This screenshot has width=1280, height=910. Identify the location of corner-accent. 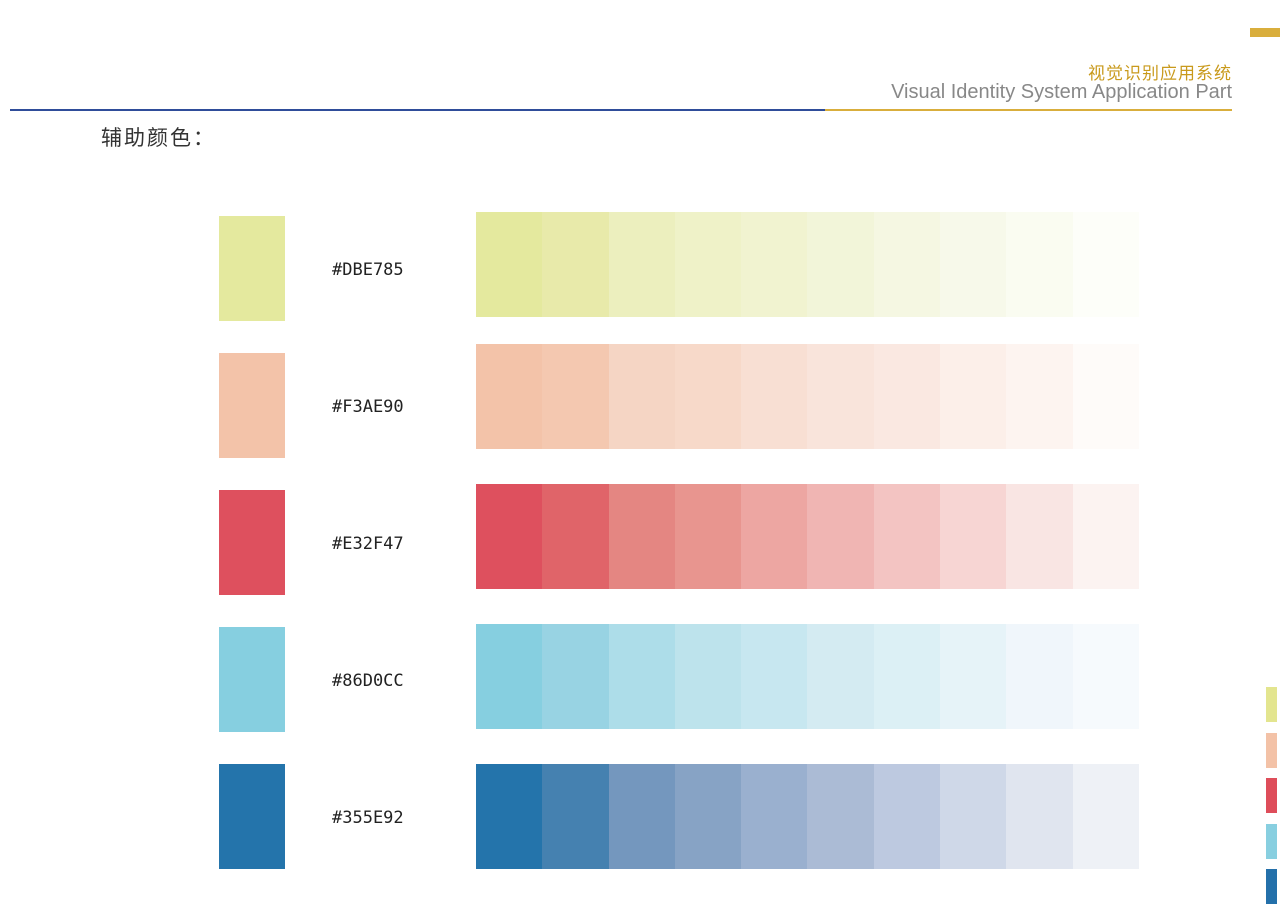
(1265, 32).